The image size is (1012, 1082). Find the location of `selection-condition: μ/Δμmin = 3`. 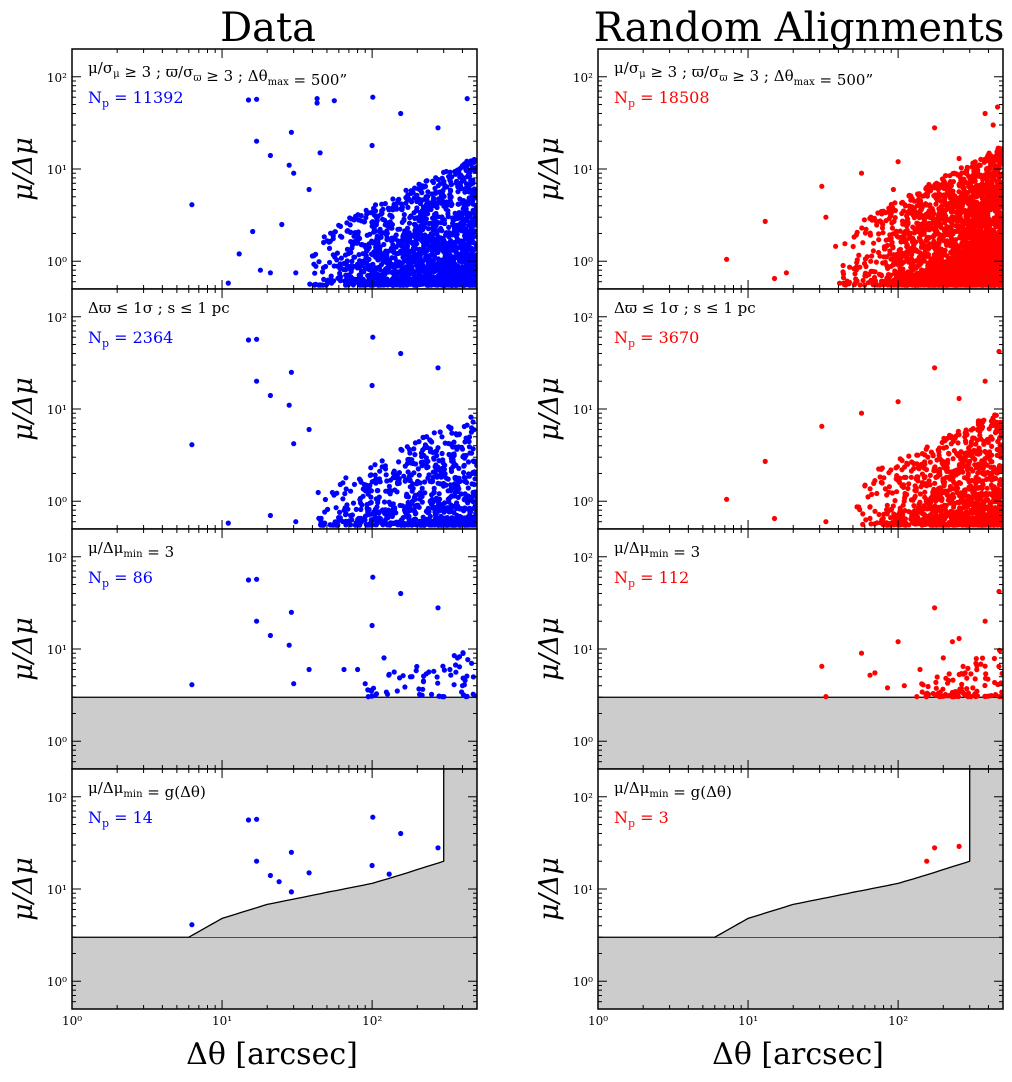

selection-condition: μ/Δμmin = 3 is located at coordinates (131, 550).